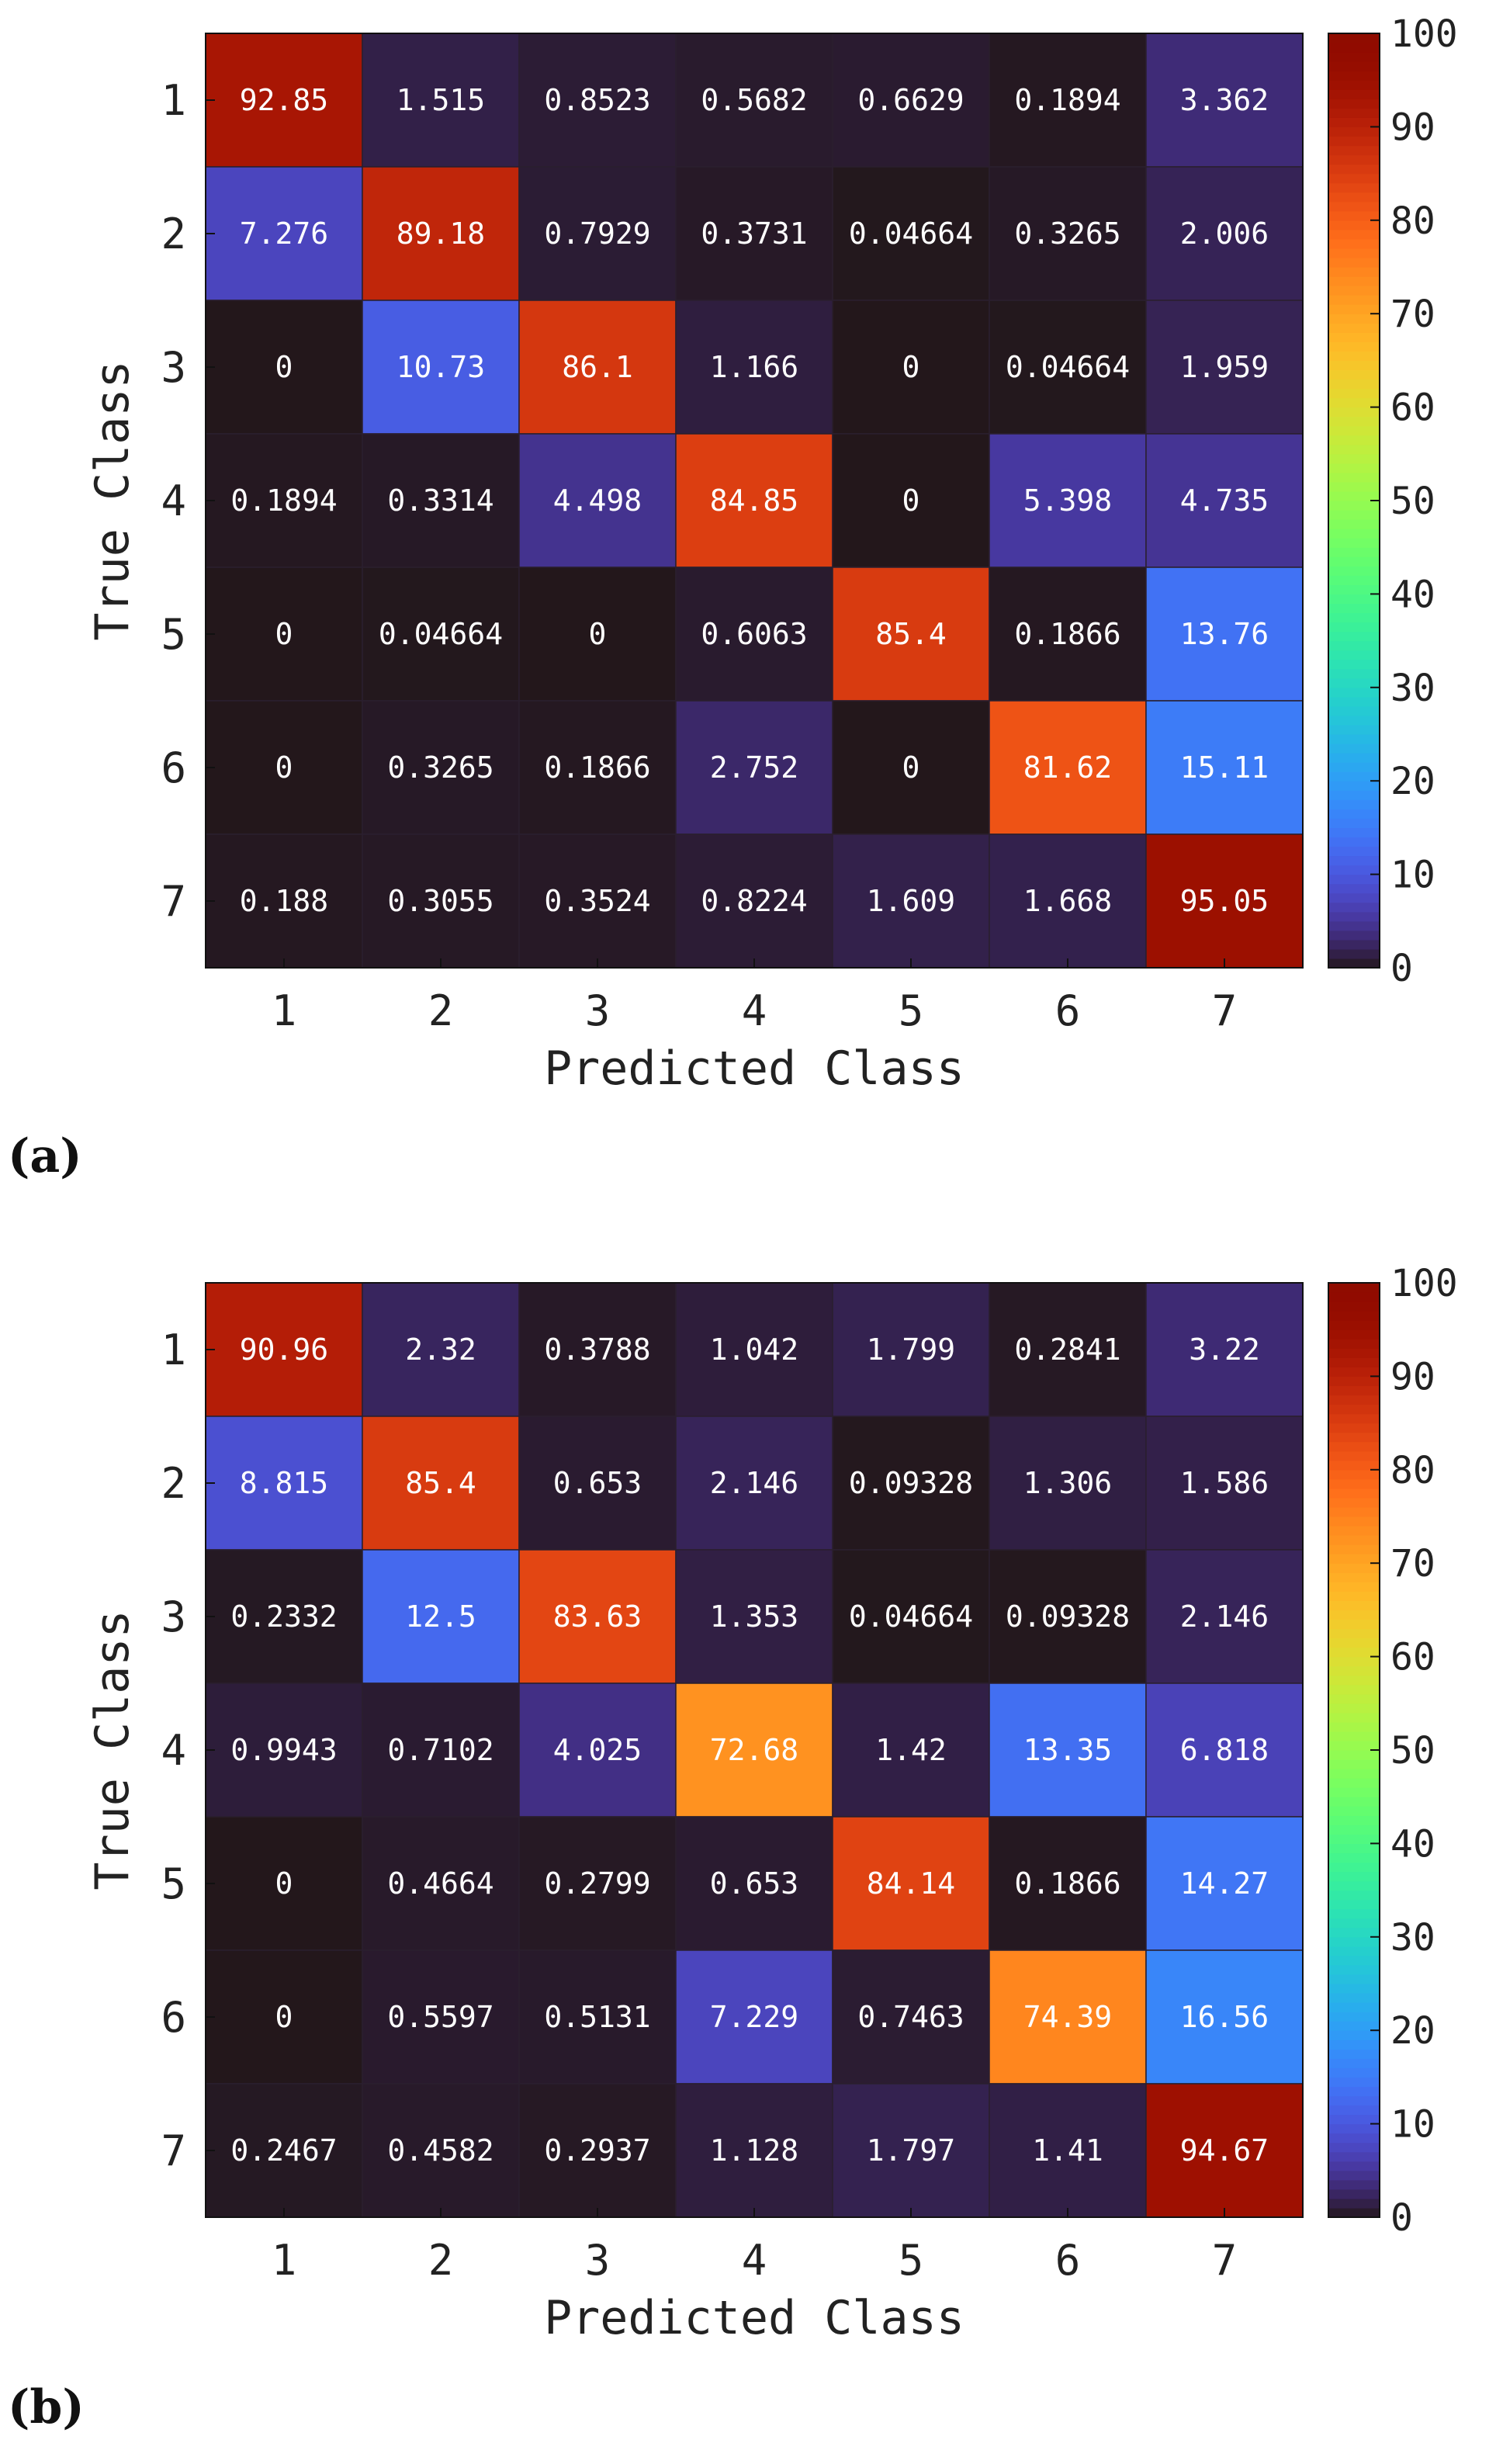 The image size is (1496, 2464). I want to click on colorbar: 0 10 20 30 40 50 60 70 80 90 100, so click(1393, 501).